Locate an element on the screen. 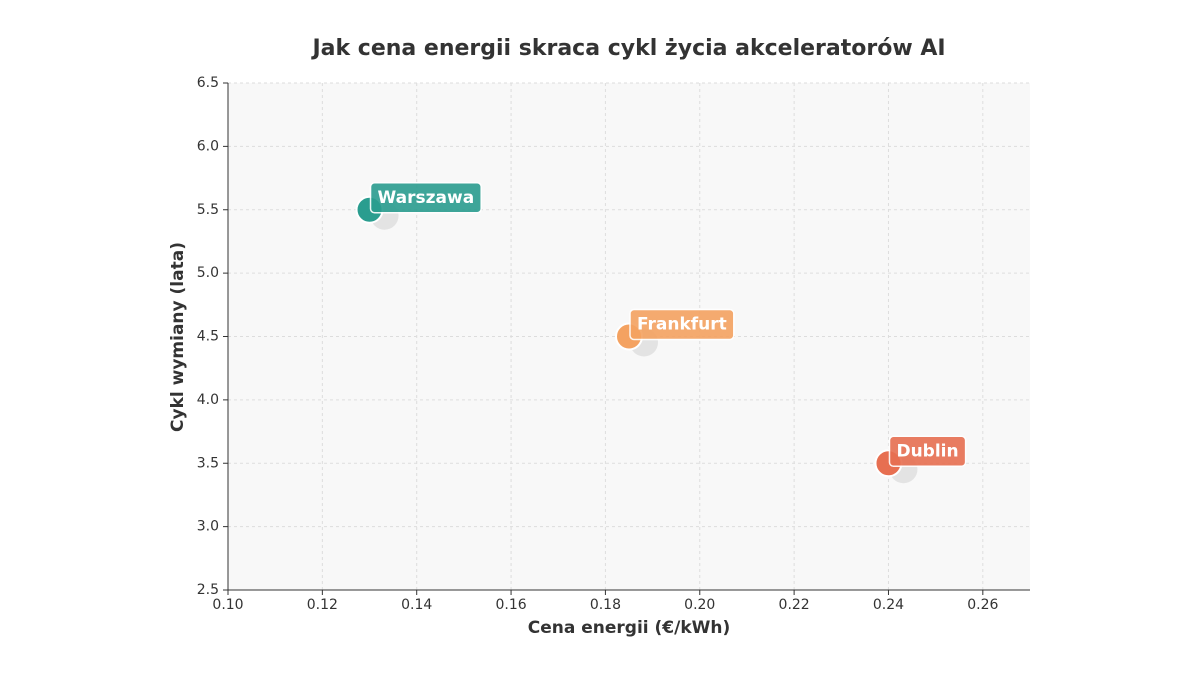  y-axis-label: Cykl wymiany (lata) is located at coordinates (178, 337).